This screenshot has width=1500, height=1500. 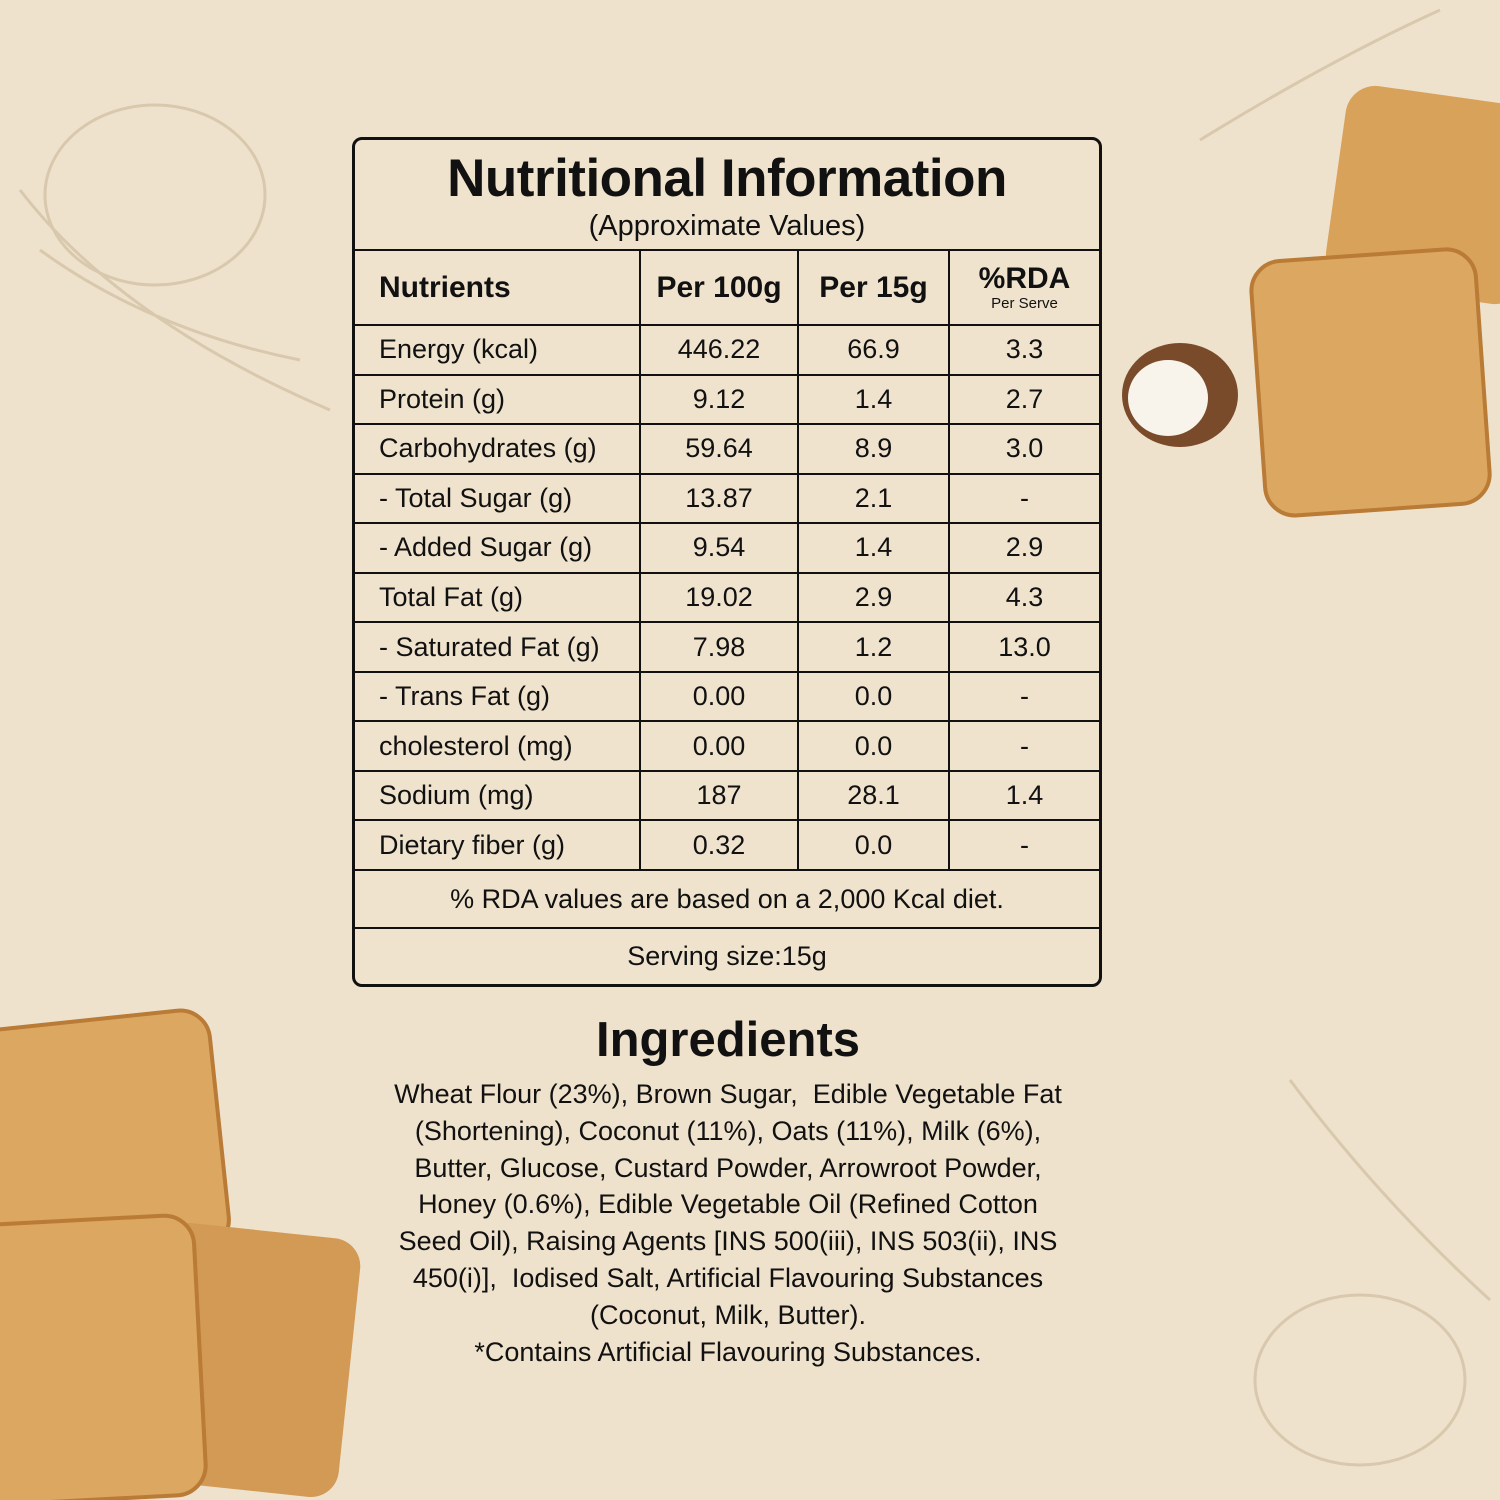 I want to click on nutrient-value: 9.12, so click(x=718, y=399).